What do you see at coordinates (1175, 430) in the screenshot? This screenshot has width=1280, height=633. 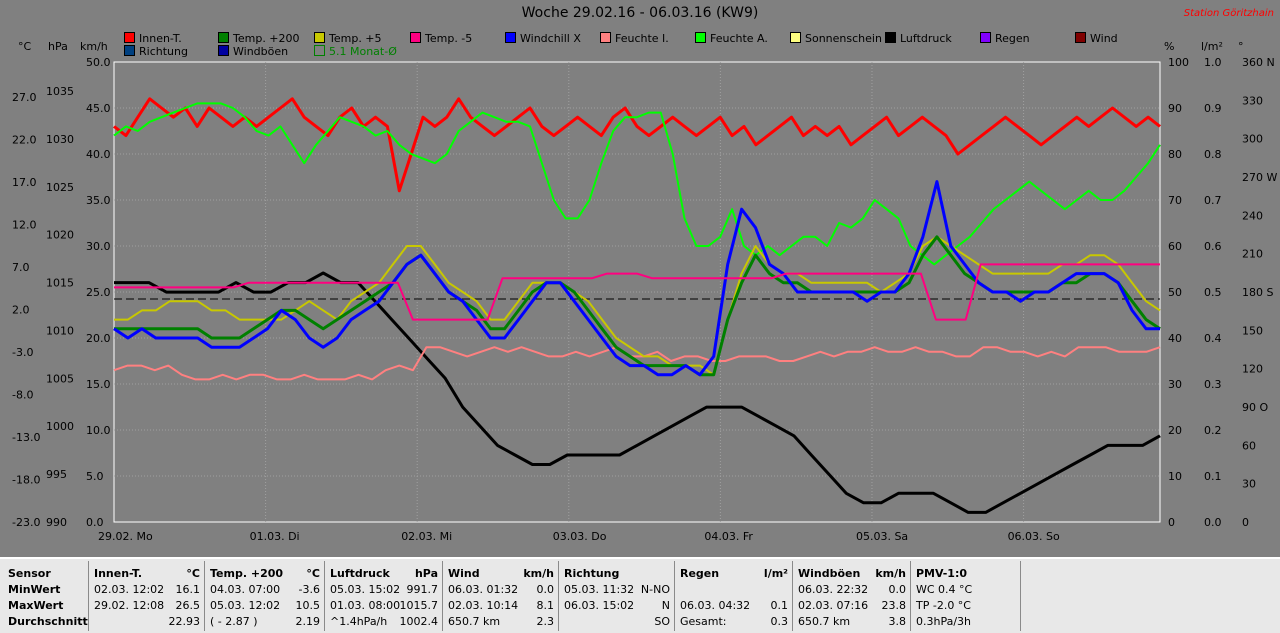 I see `tick-percent-8: 20` at bounding box center [1175, 430].